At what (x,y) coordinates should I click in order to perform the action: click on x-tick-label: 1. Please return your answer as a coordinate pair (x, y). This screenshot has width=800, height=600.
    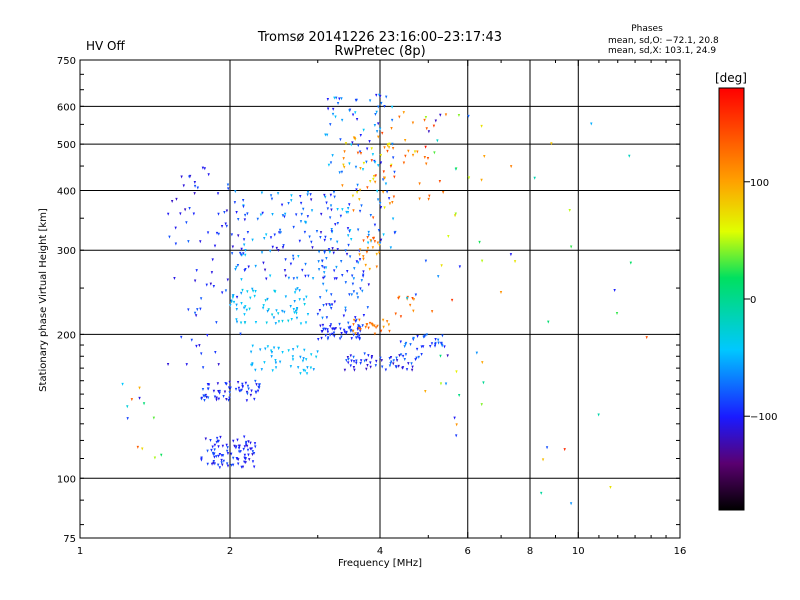
    Looking at the image, I should click on (80, 551).